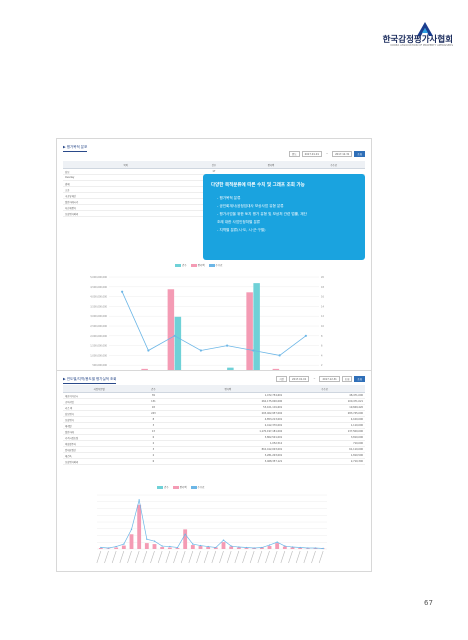 This screenshot has height=640, width=468. What do you see at coordinates (214, 413) in the screenshot?
I see `table-row: 담보평가 243 203,402,957,002 283,745,000` at bounding box center [214, 413].